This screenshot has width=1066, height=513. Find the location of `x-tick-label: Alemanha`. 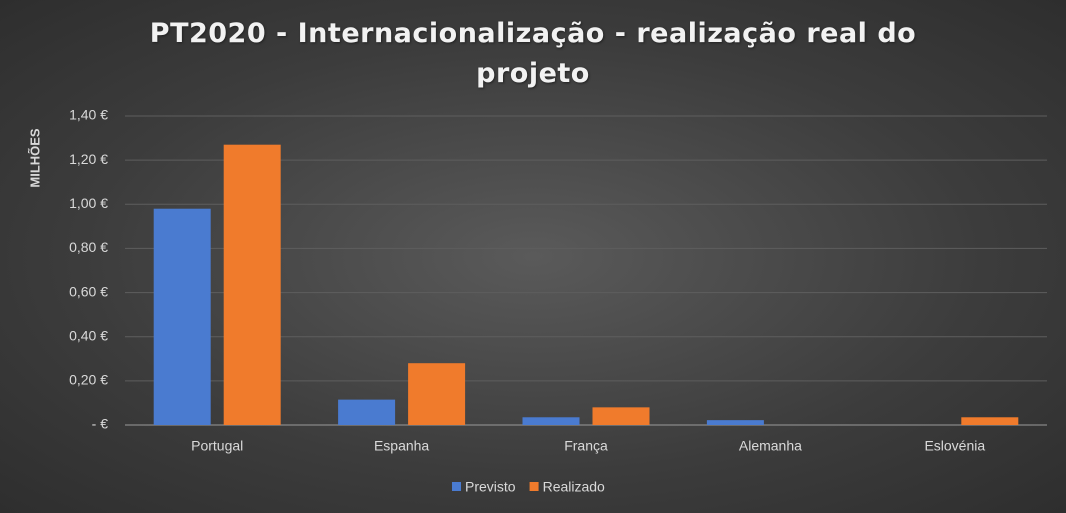

x-tick-label: Alemanha is located at coordinates (770, 446).